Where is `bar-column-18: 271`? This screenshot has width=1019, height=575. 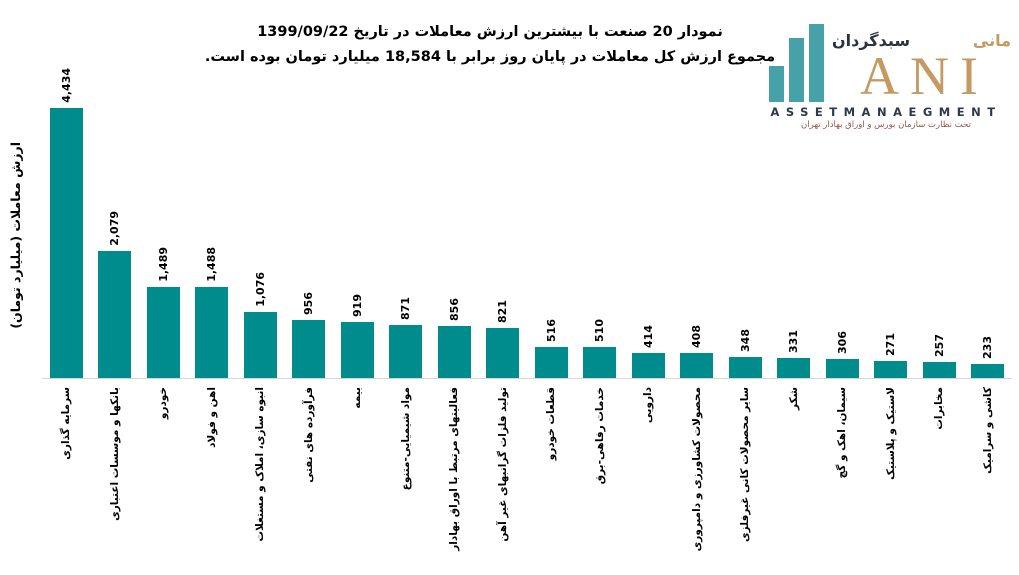
bar-column-18: 271 is located at coordinates (891, 355).